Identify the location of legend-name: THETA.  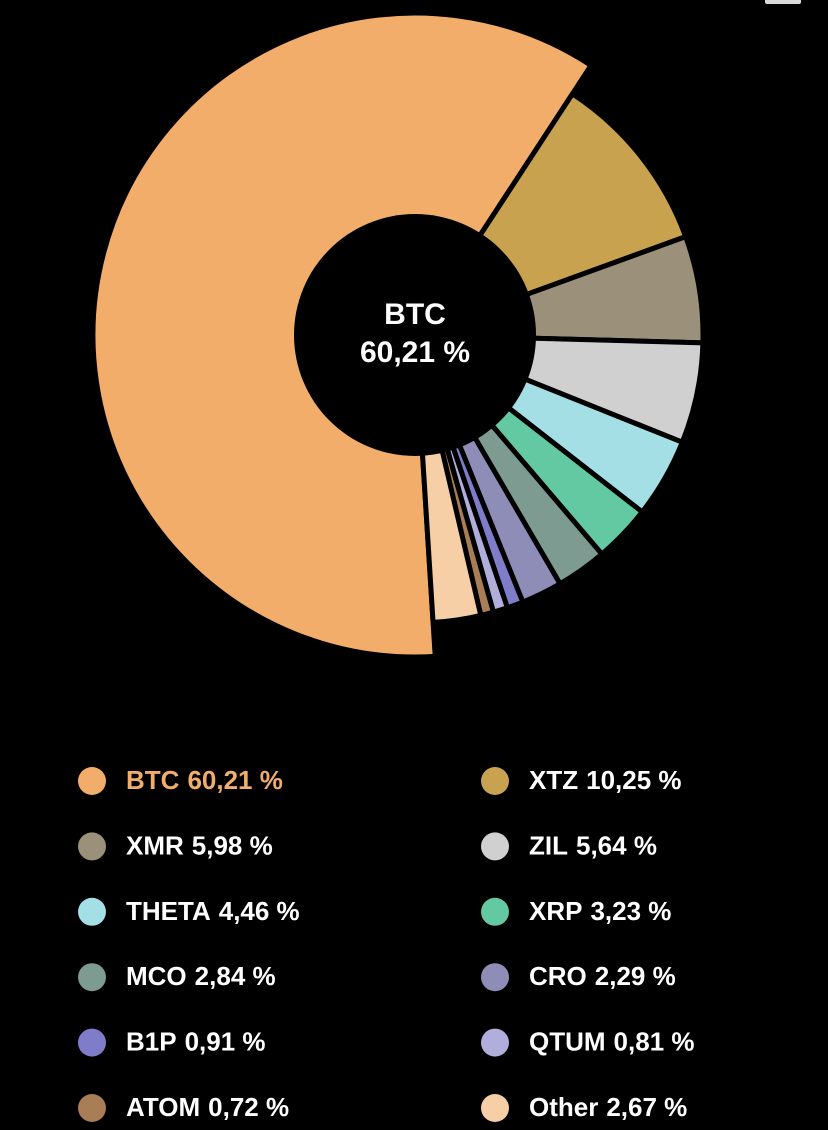
(168, 911).